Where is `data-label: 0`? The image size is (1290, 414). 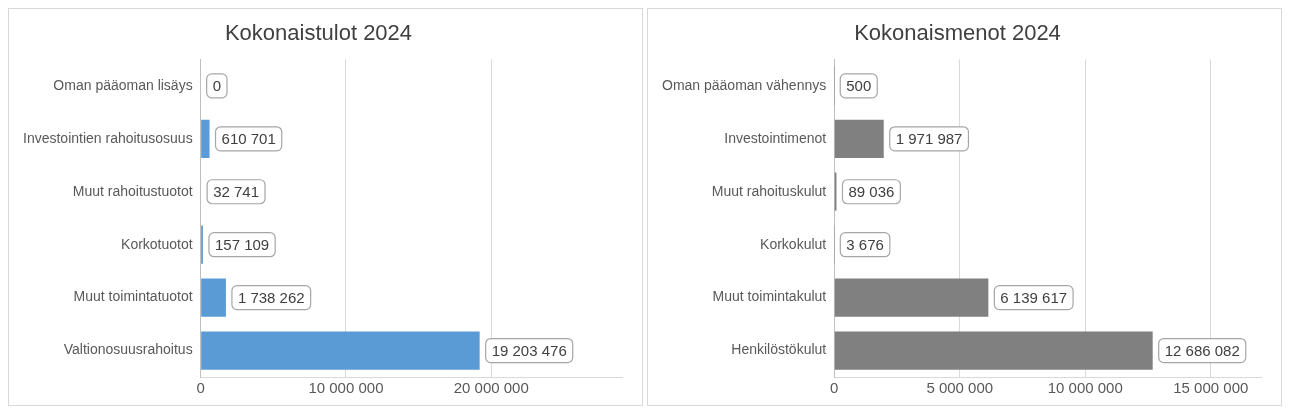
data-label: 0 is located at coordinates (216, 86).